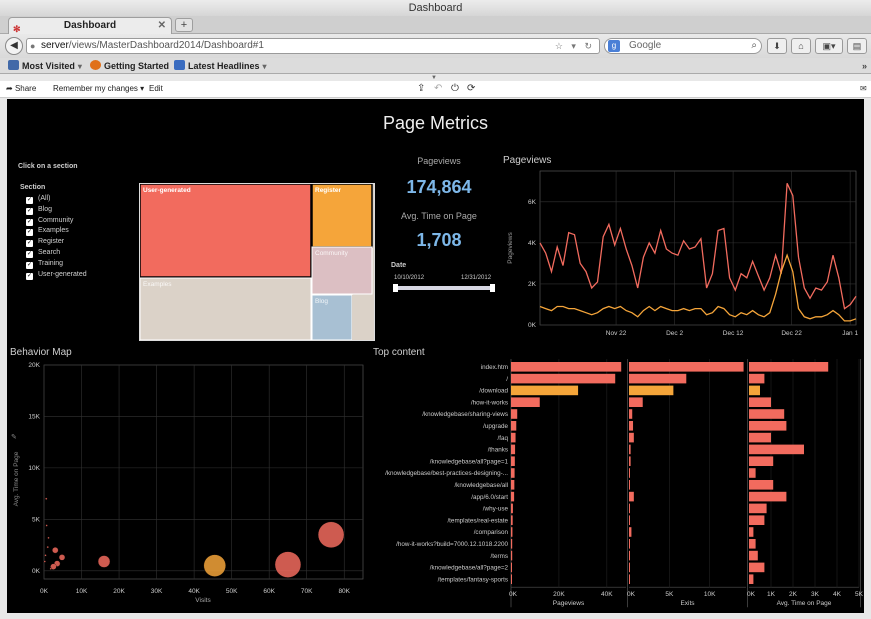 This screenshot has height=619, width=871. Describe the element at coordinates (863, 88) in the screenshot. I see `mail-icon: ✉` at that location.